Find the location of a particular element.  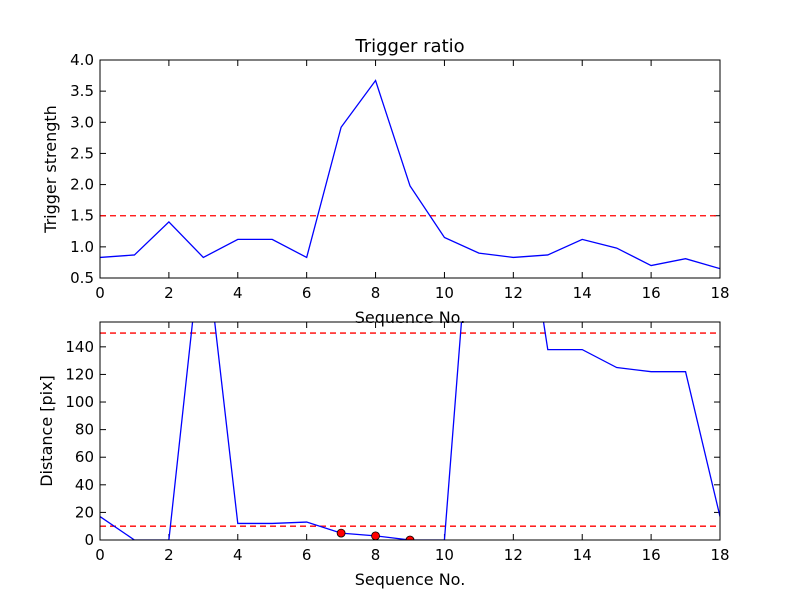

y-tick-label: 1.0 is located at coordinates (82, 247).